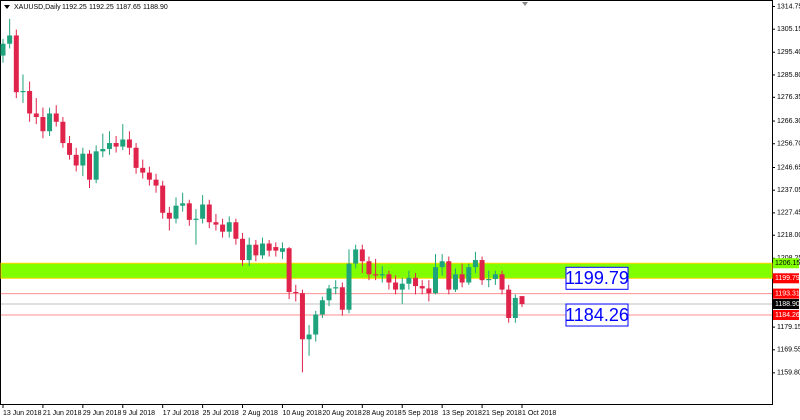 The height and width of the screenshot is (420, 800). I want to click on y-tick-label: 1246.65, so click(788, 167).